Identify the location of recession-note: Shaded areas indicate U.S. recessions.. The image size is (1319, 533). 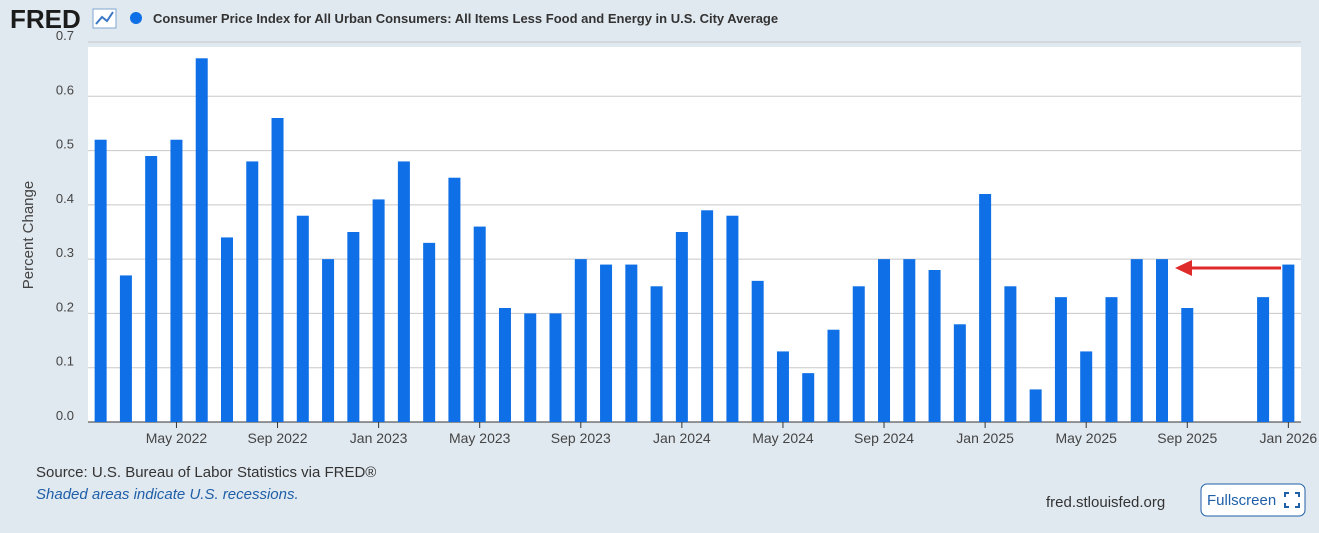
(167, 494).